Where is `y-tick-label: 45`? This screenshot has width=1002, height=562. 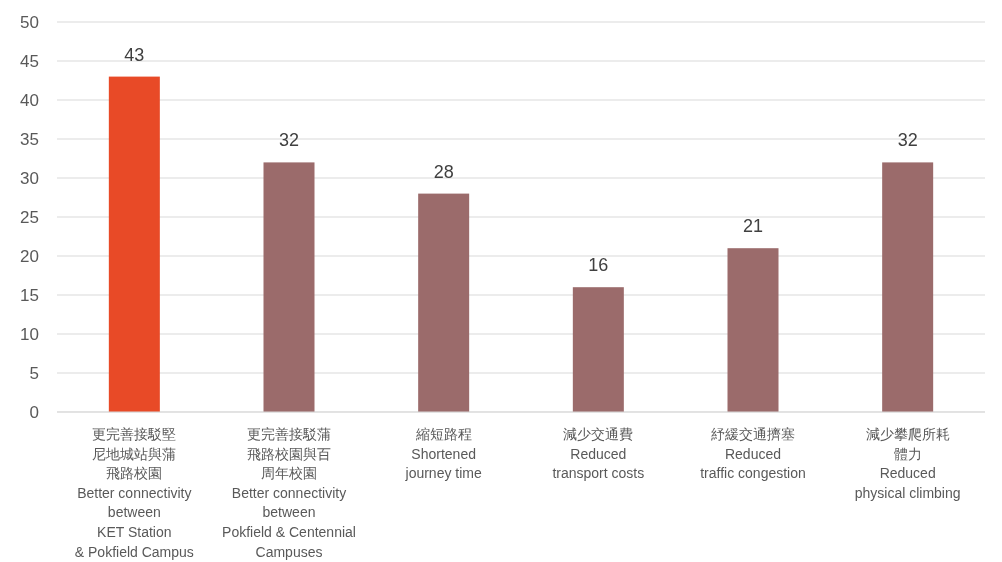
y-tick-label: 45 is located at coordinates (29, 61).